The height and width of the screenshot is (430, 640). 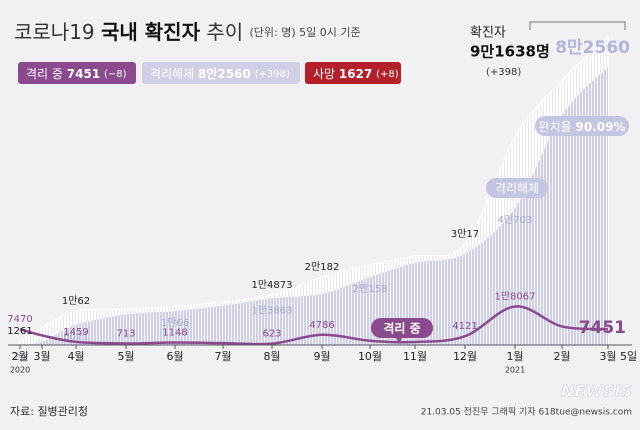 I want to click on total-value: 9만1638명, so click(x=510, y=52).